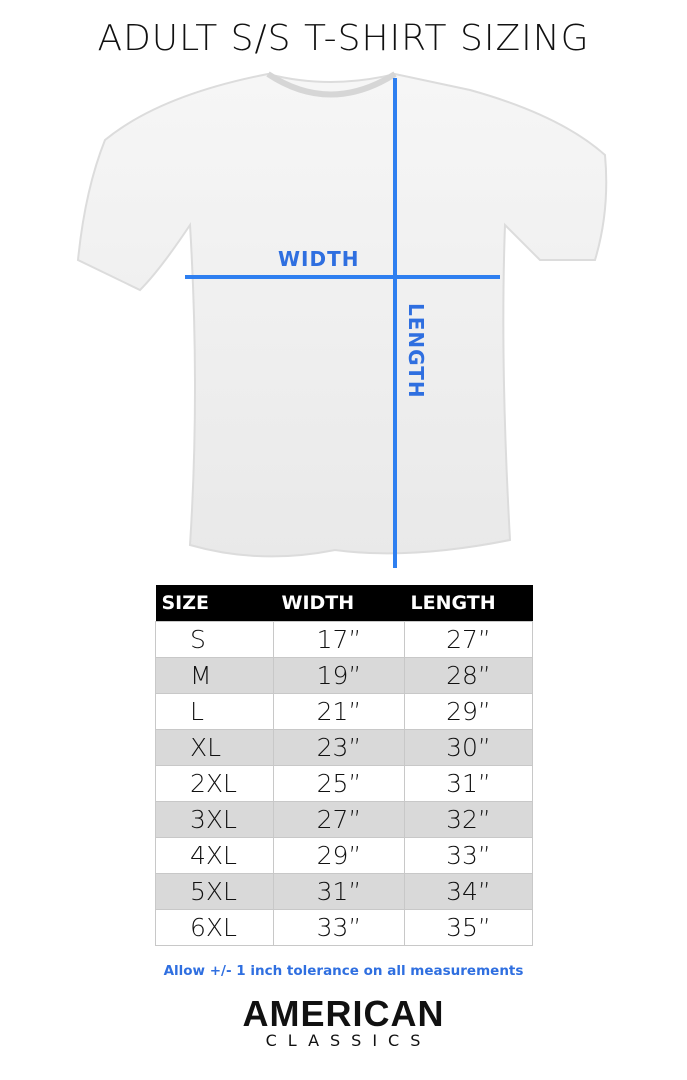  Describe the element at coordinates (214, 747) in the screenshot. I see `cell-size: XL` at that location.